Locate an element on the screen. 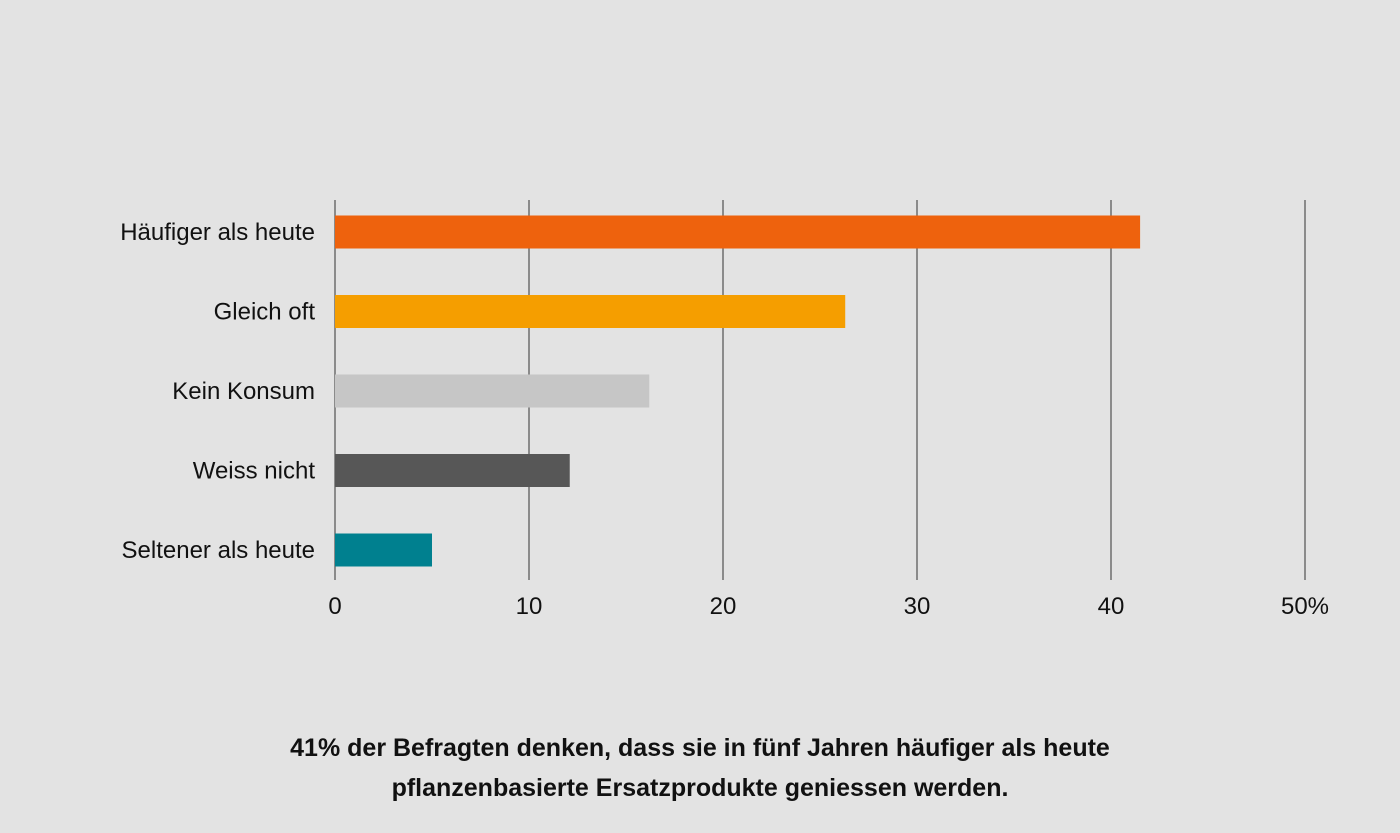  x-tick-label-50: 50% is located at coordinates (1305, 606).